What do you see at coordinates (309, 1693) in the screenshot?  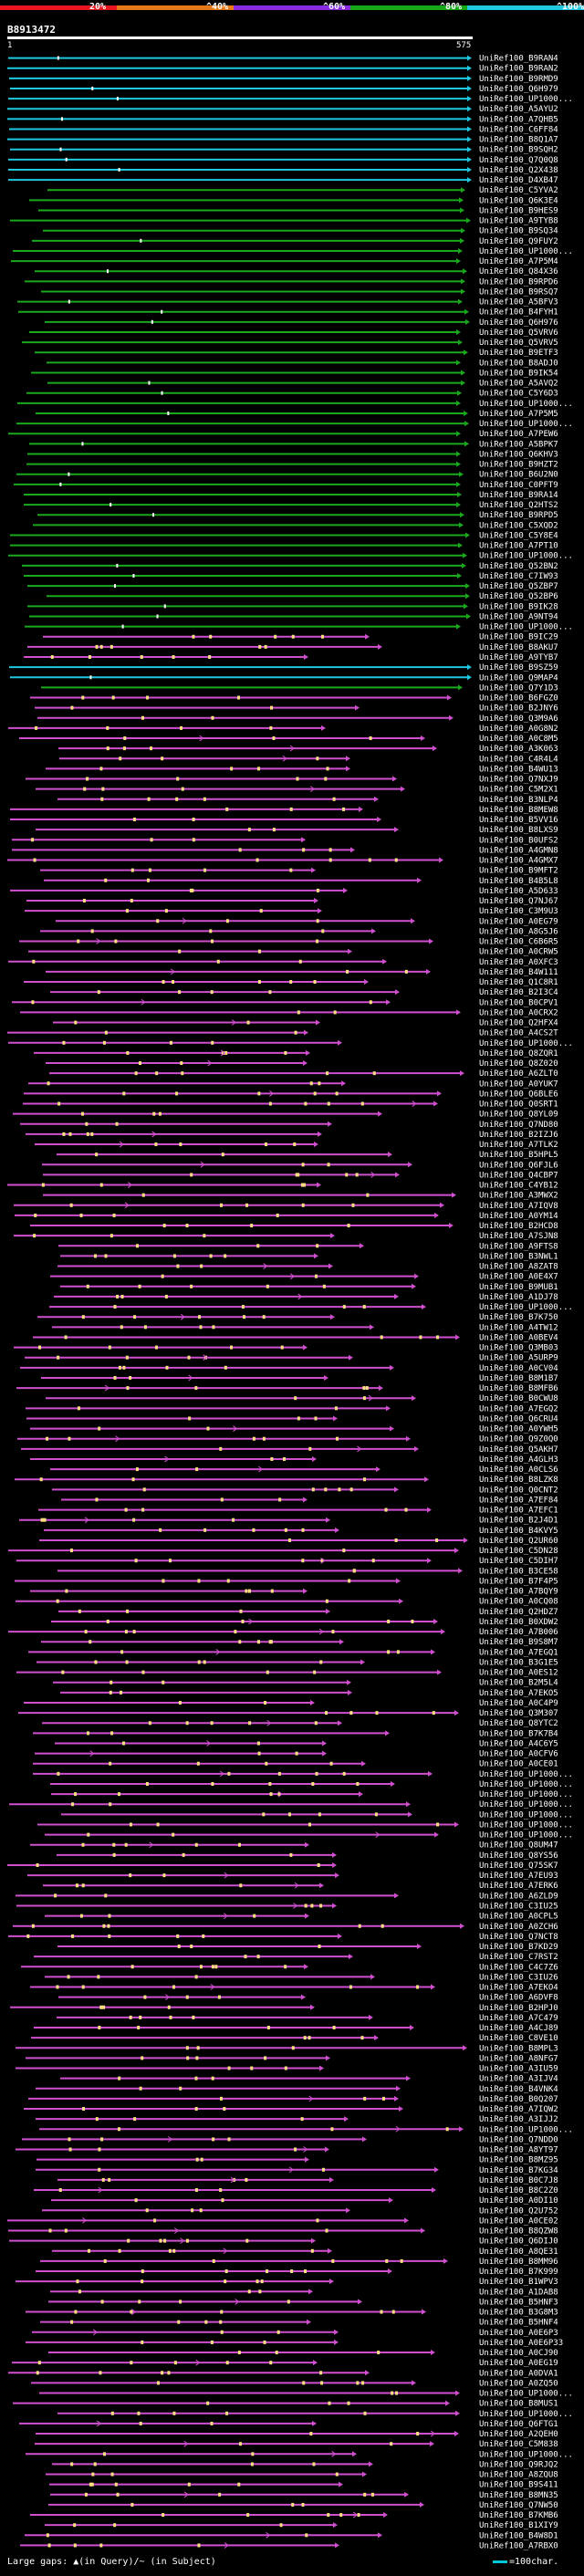 I see `hit-row: UniRef100_A7EKO5` at bounding box center [309, 1693].